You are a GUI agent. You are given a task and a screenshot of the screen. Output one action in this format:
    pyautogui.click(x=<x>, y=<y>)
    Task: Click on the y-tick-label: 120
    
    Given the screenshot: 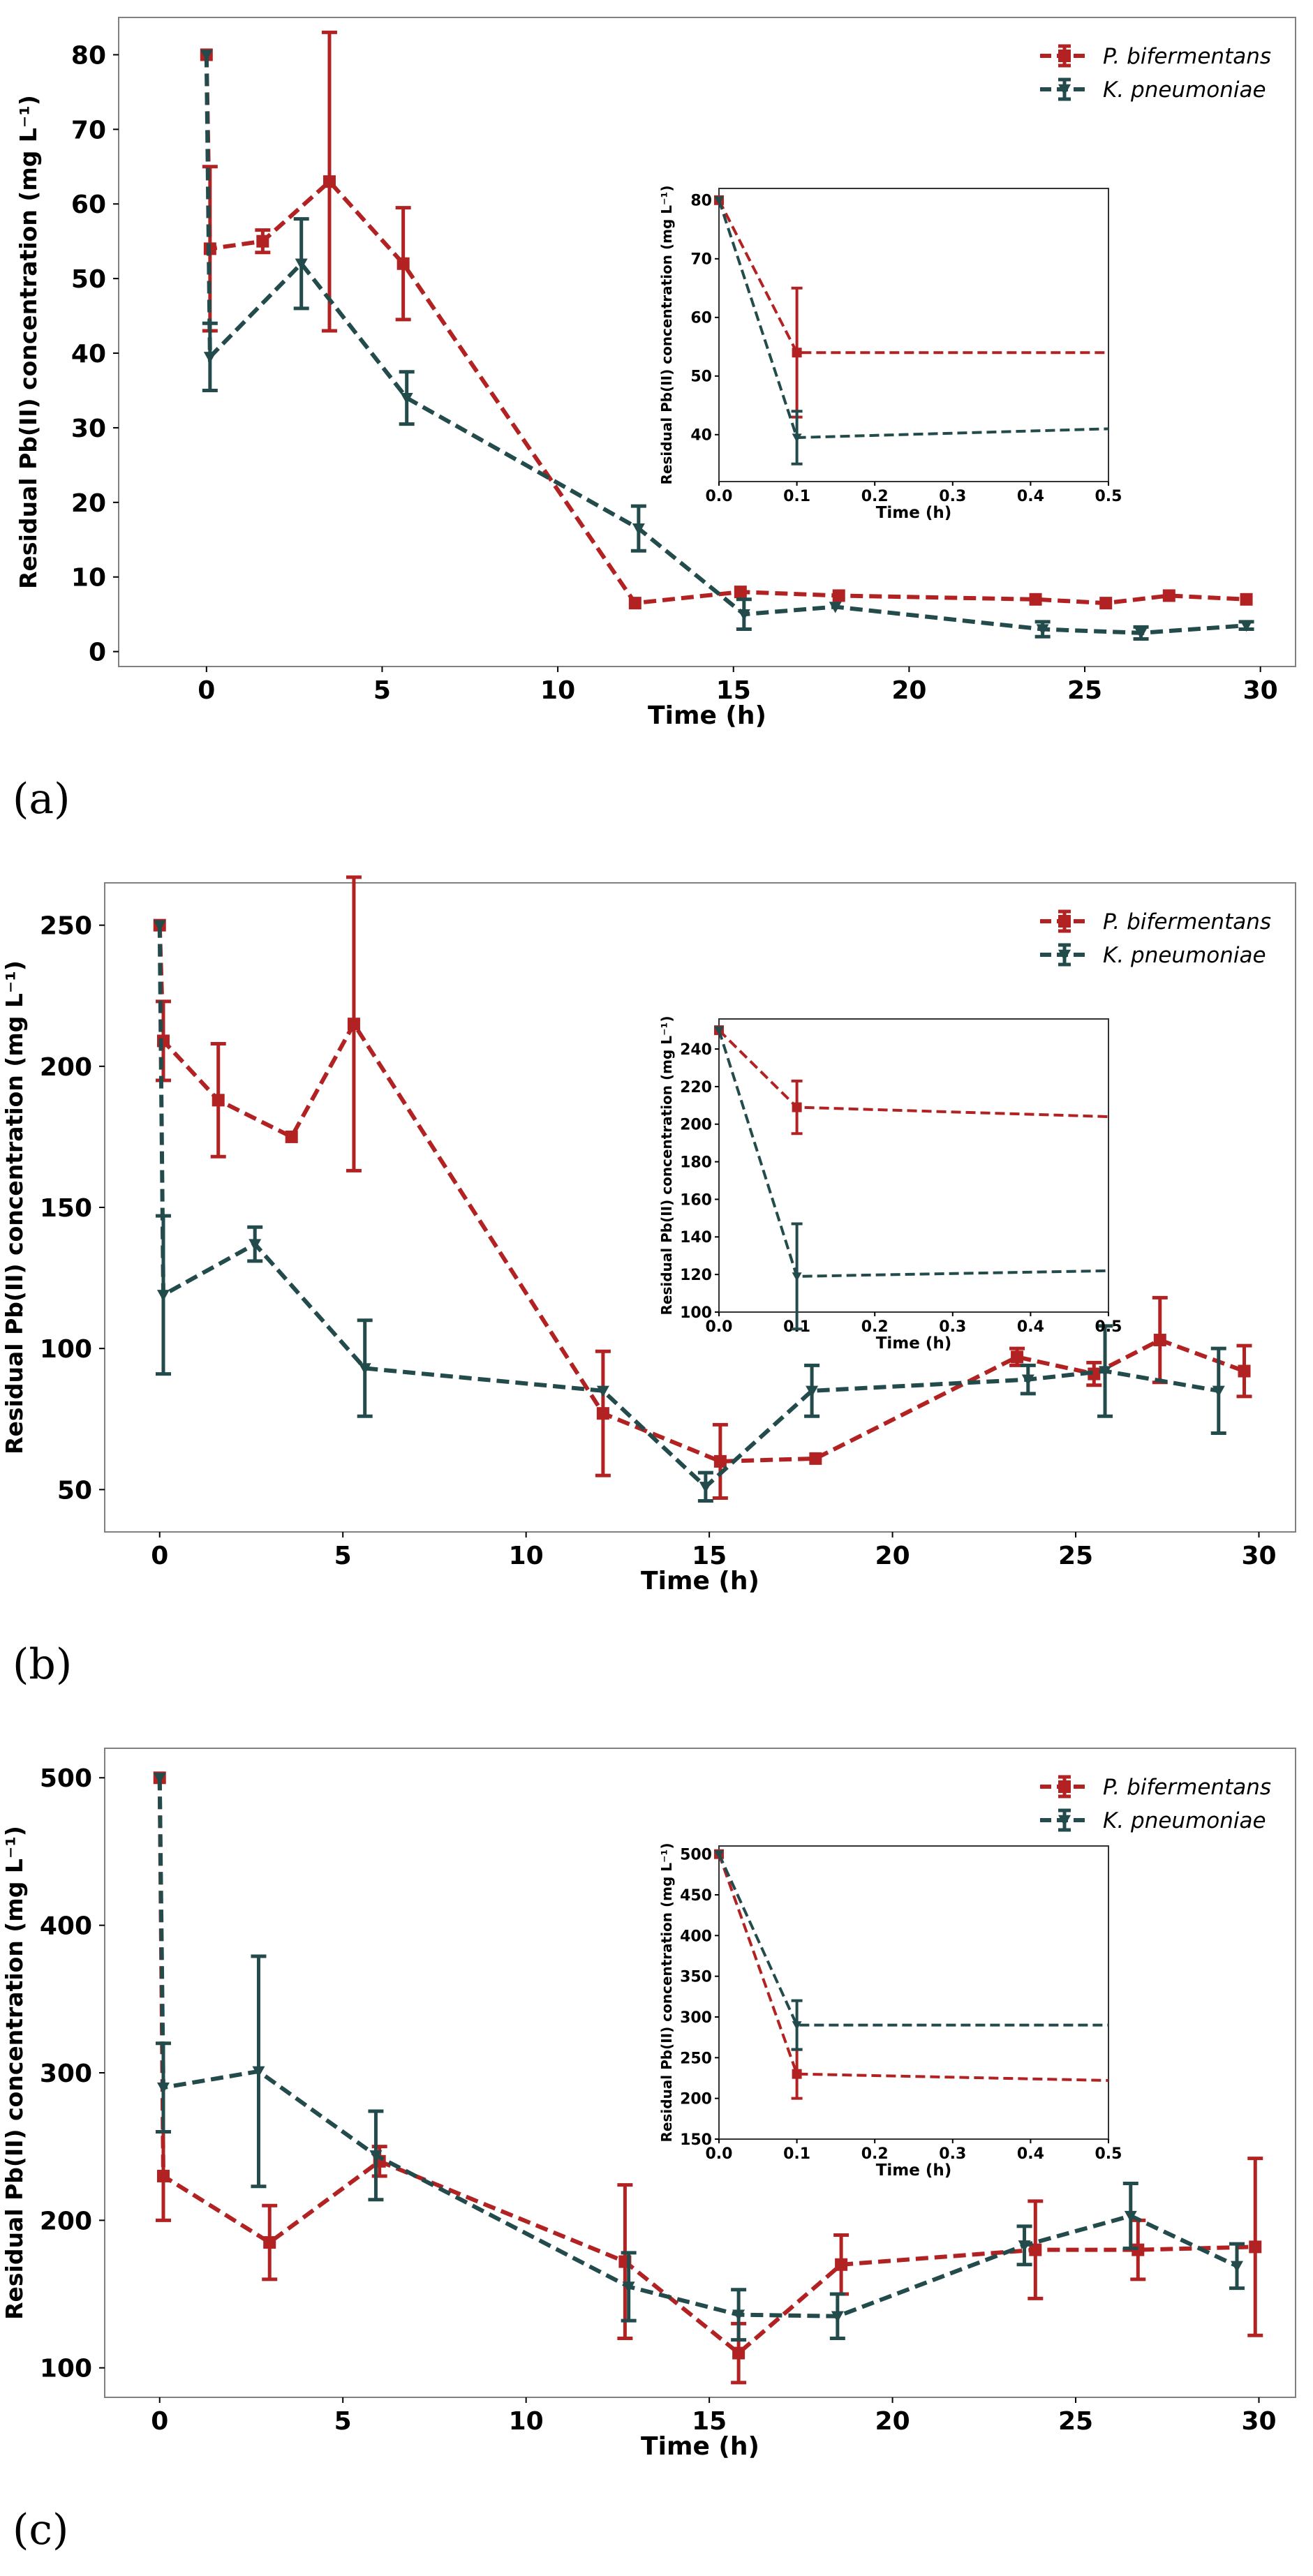 What is the action you would take?
    pyautogui.click(x=696, y=1275)
    